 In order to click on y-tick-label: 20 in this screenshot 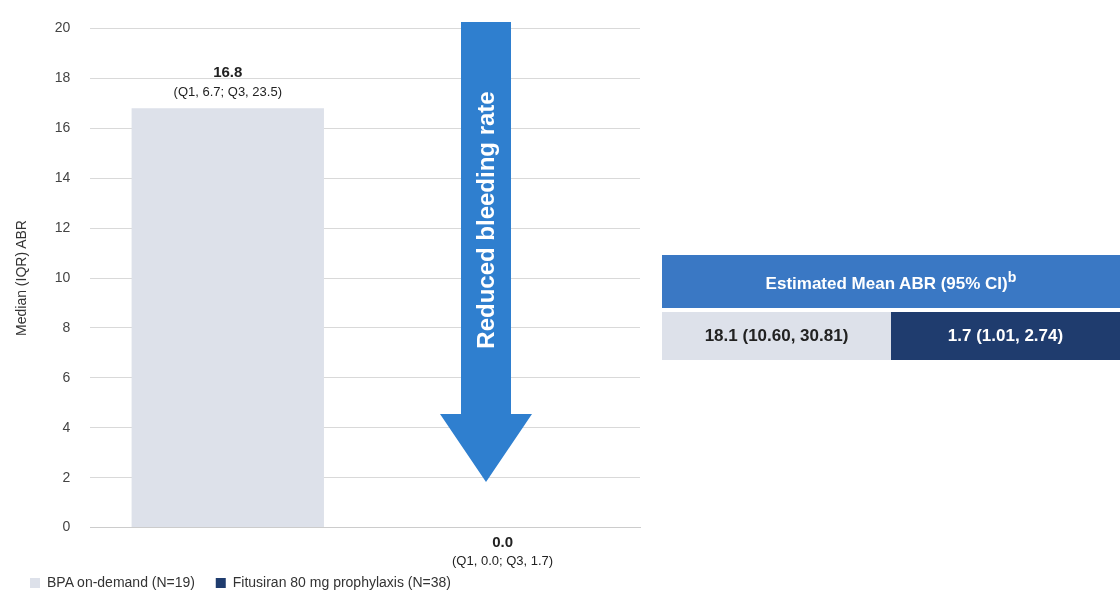, I will do `click(62, 27)`.